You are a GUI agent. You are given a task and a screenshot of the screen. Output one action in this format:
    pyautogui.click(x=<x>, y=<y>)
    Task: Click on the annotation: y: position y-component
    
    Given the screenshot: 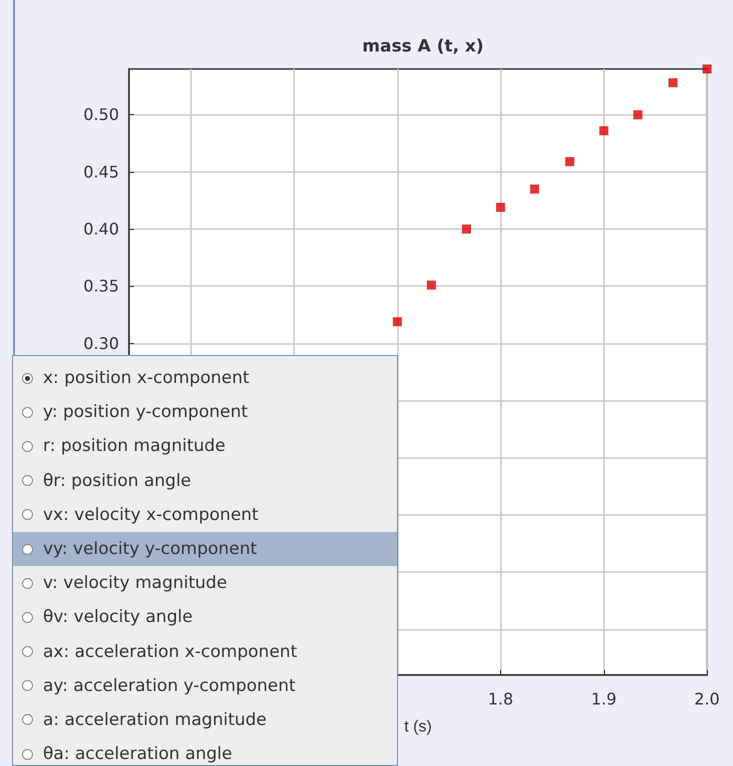 What is the action you would take?
    pyautogui.click(x=145, y=412)
    